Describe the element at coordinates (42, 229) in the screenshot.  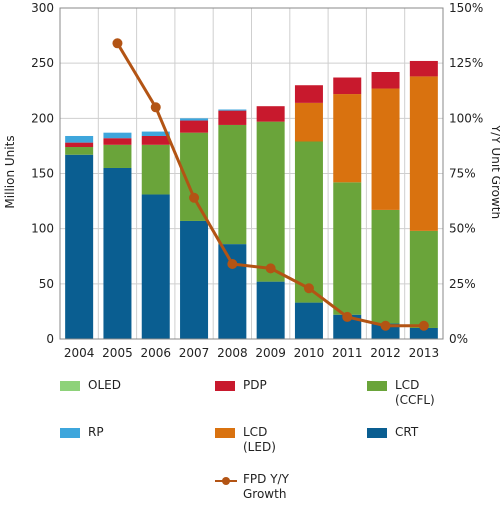
I see `y-tick-label: 100` at that location.